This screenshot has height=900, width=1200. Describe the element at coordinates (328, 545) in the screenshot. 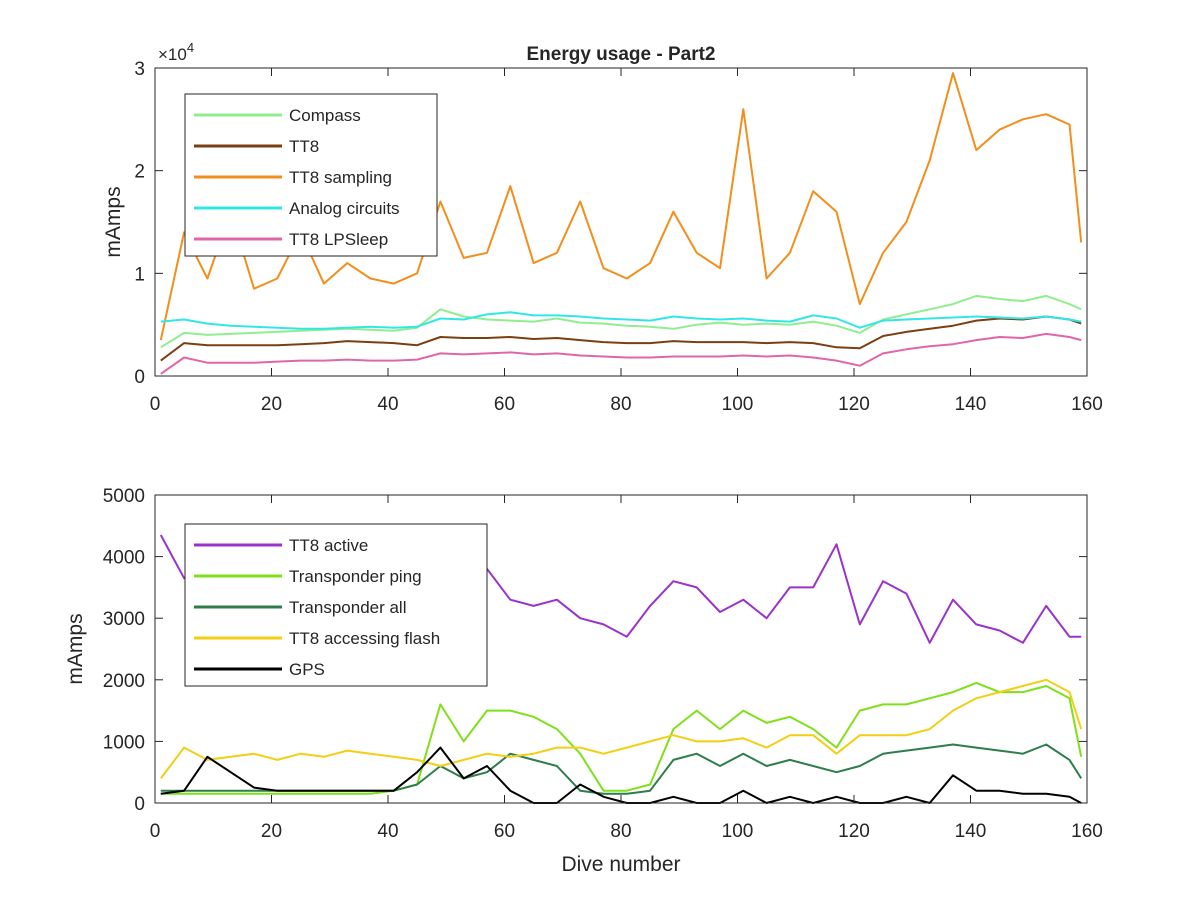

I see `legend-label: TT8 active` at that location.